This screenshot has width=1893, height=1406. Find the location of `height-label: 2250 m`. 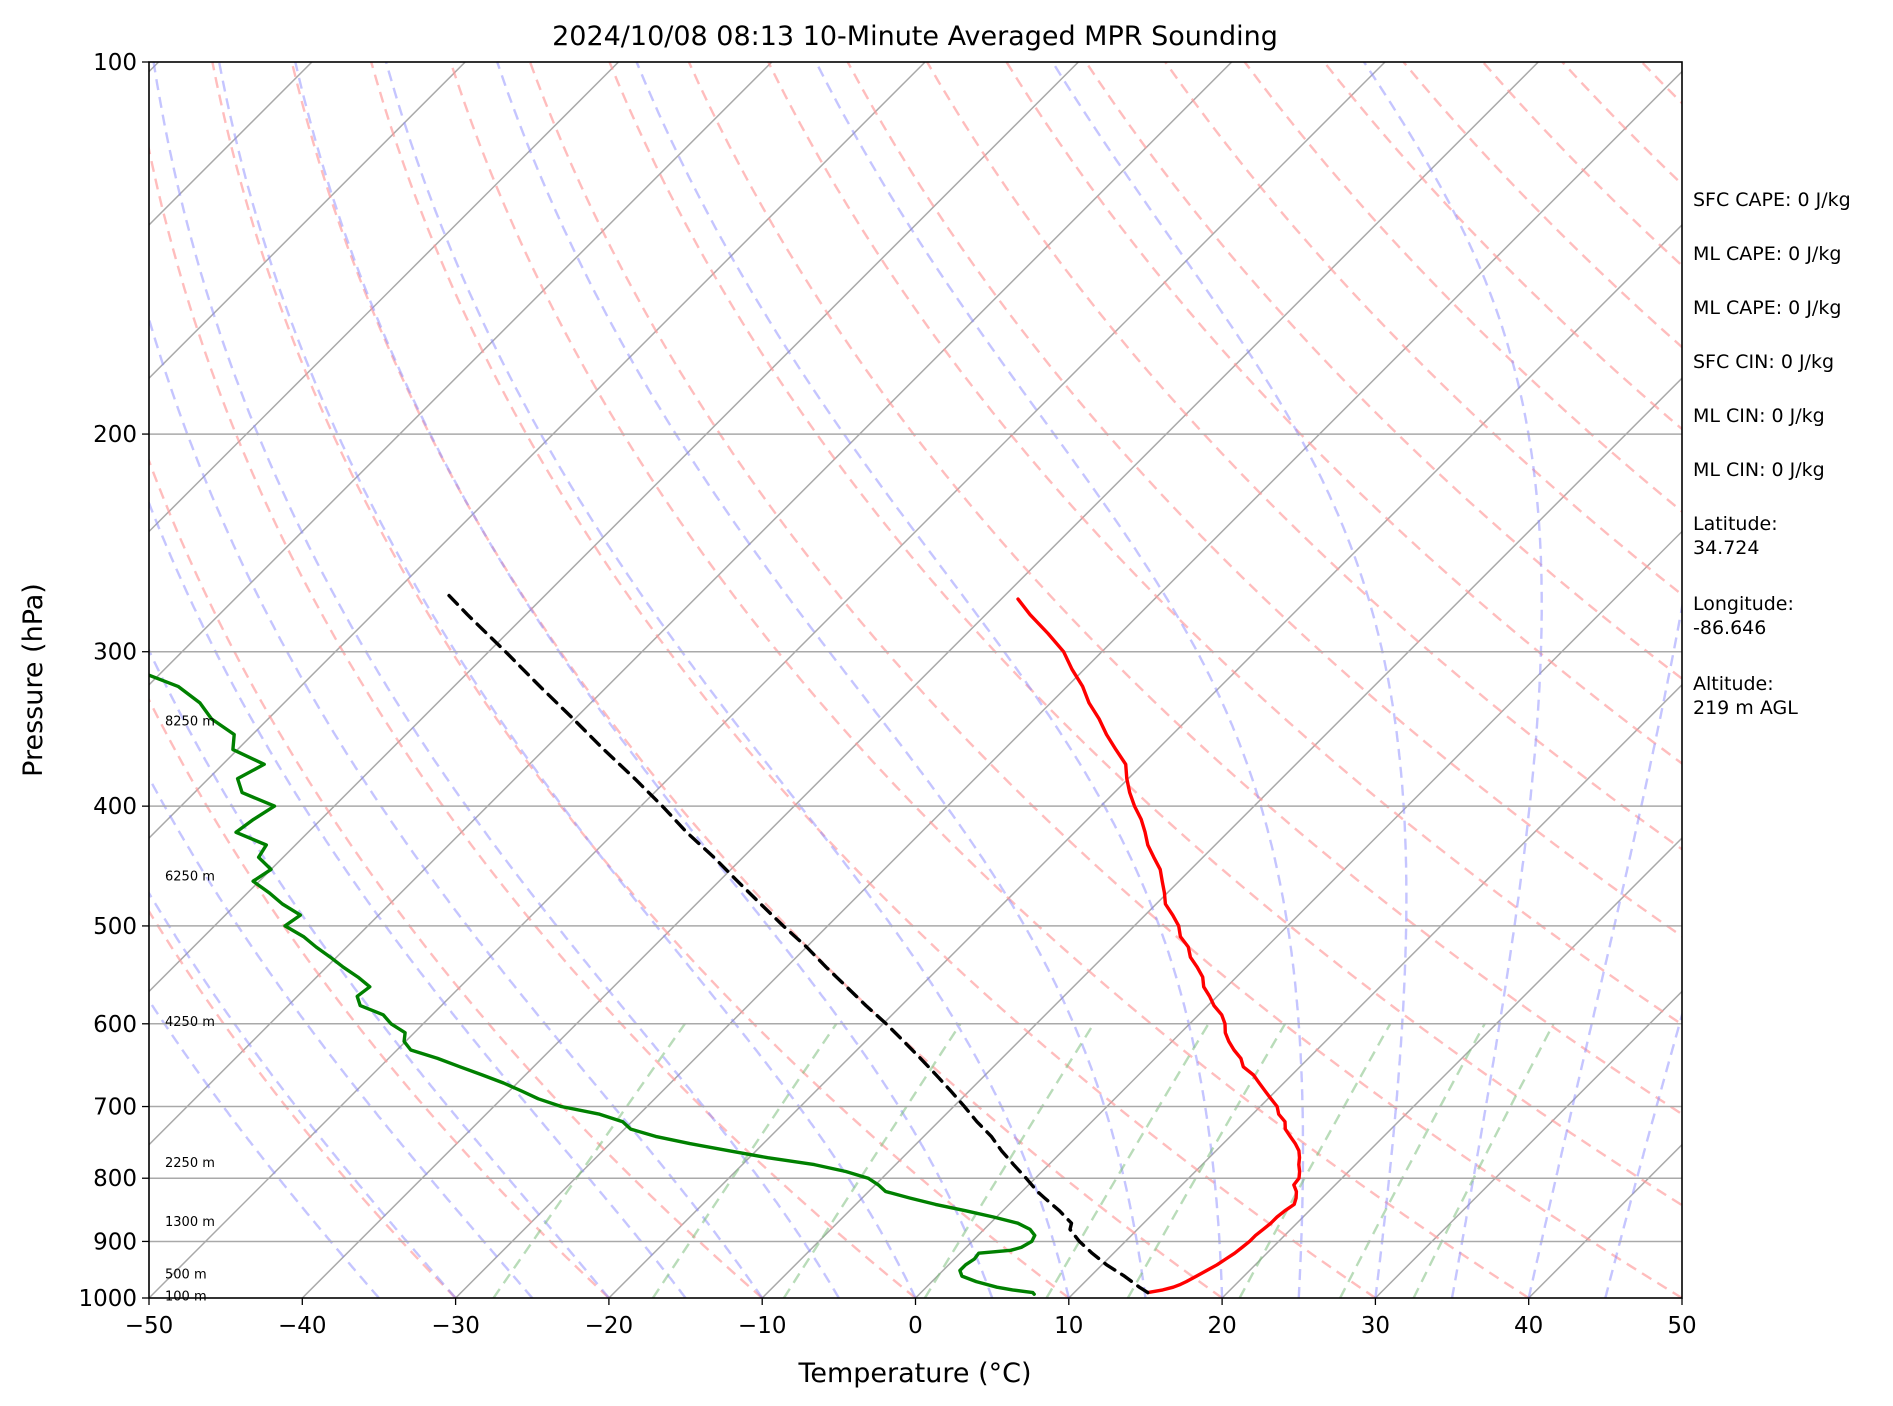

height-label: 2250 m is located at coordinates (190, 1163).